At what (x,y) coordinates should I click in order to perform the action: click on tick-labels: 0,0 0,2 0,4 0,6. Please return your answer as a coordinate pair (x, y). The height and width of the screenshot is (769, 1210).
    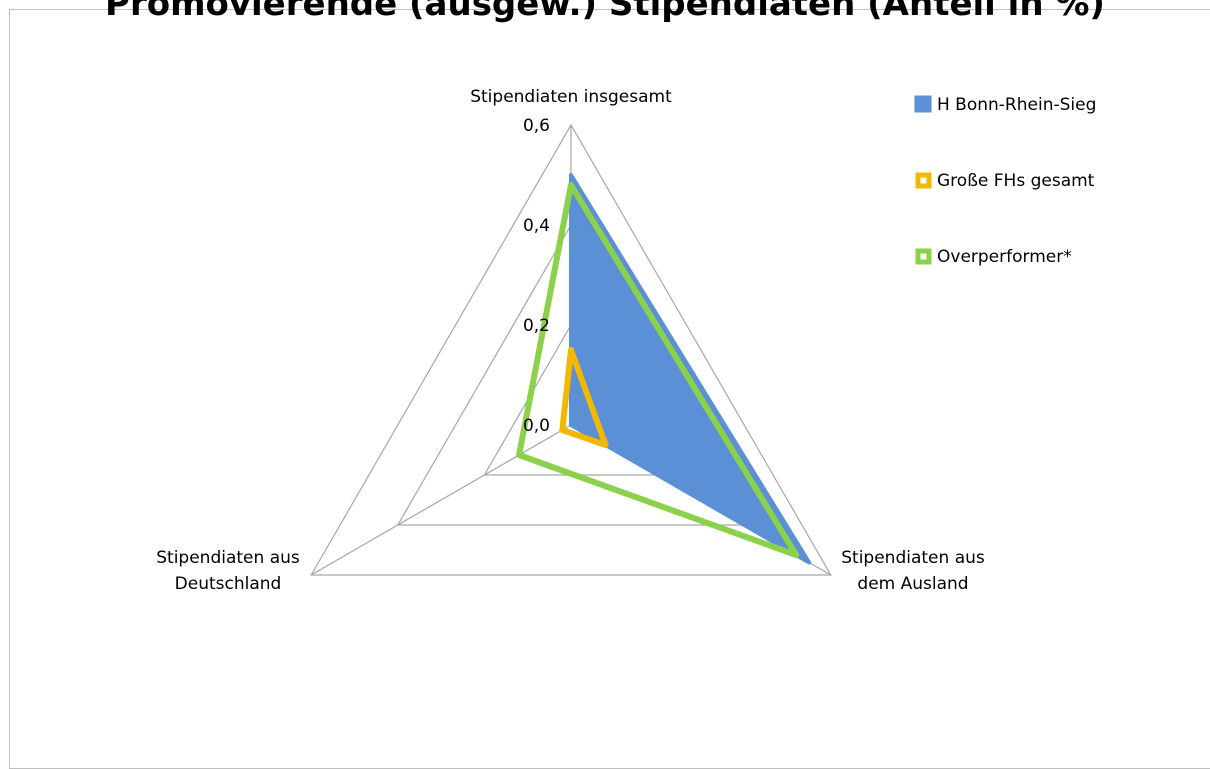
    Looking at the image, I should click on (536, 276).